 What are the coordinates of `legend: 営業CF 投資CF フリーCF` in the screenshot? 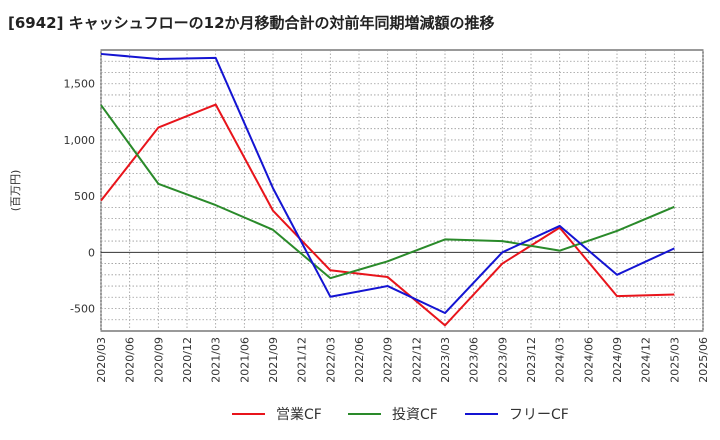 It's located at (400, 415).